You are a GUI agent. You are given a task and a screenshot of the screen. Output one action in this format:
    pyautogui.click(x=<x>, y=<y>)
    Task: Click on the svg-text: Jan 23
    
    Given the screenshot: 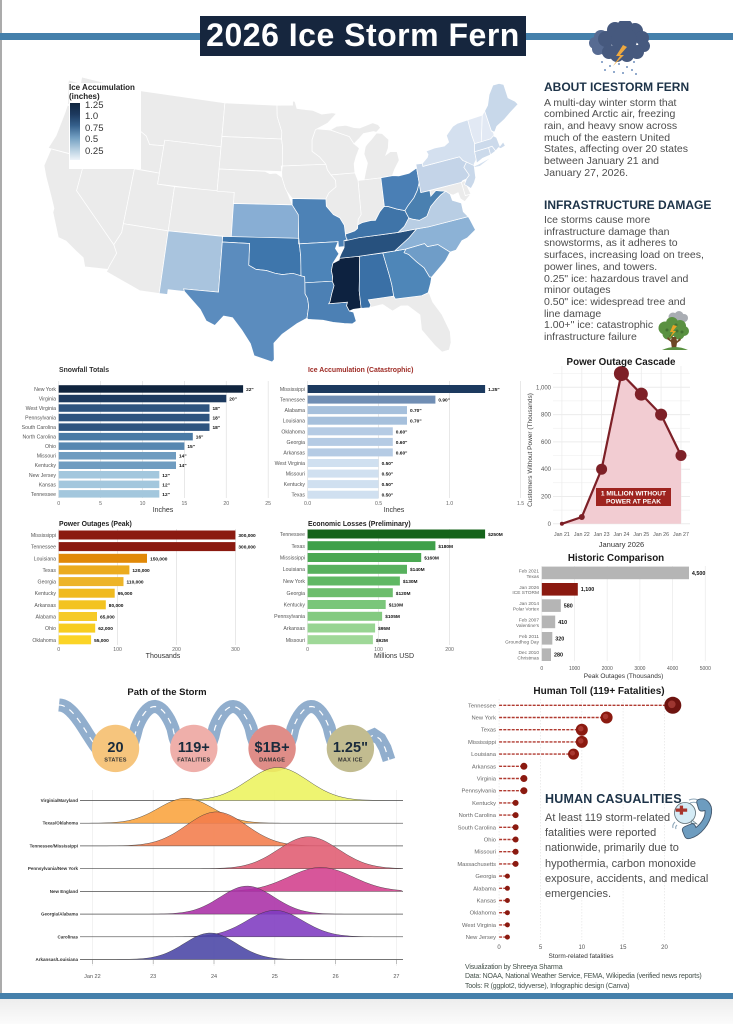 What is the action you would take?
    pyautogui.click(x=602, y=535)
    